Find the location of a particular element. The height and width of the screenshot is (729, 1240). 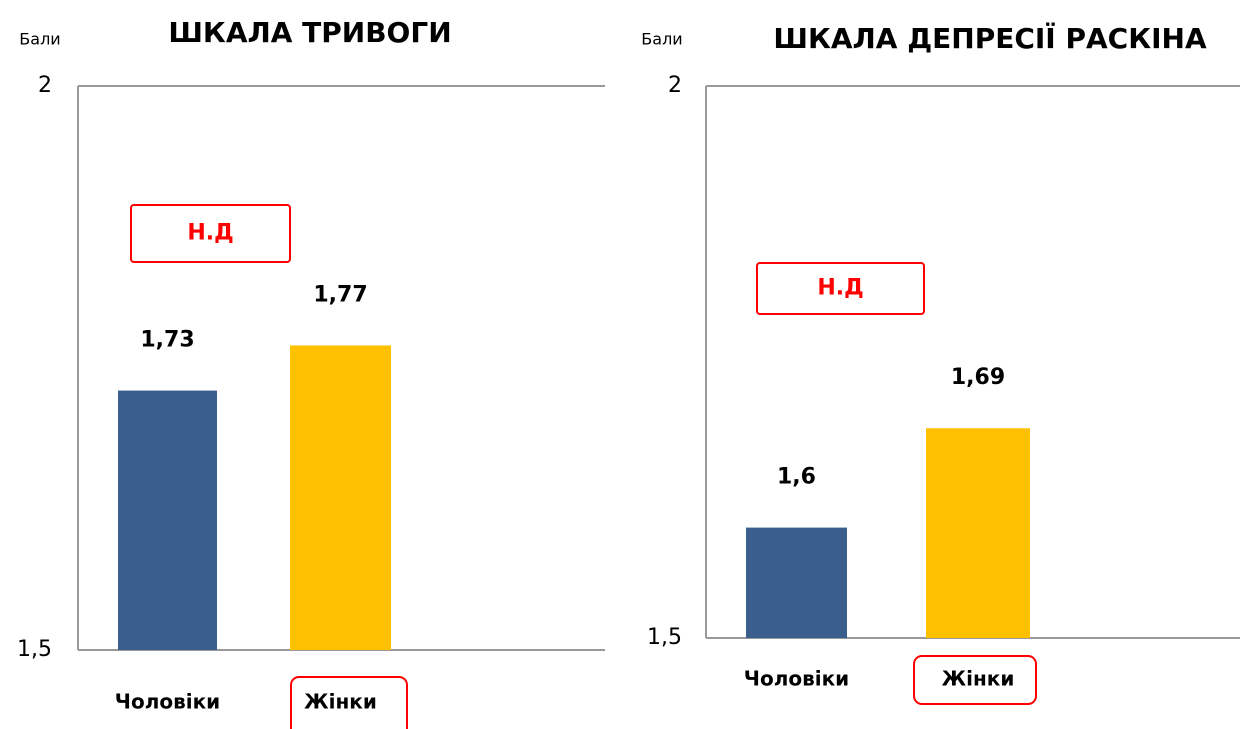

value-label: 1,73 is located at coordinates (167, 340).